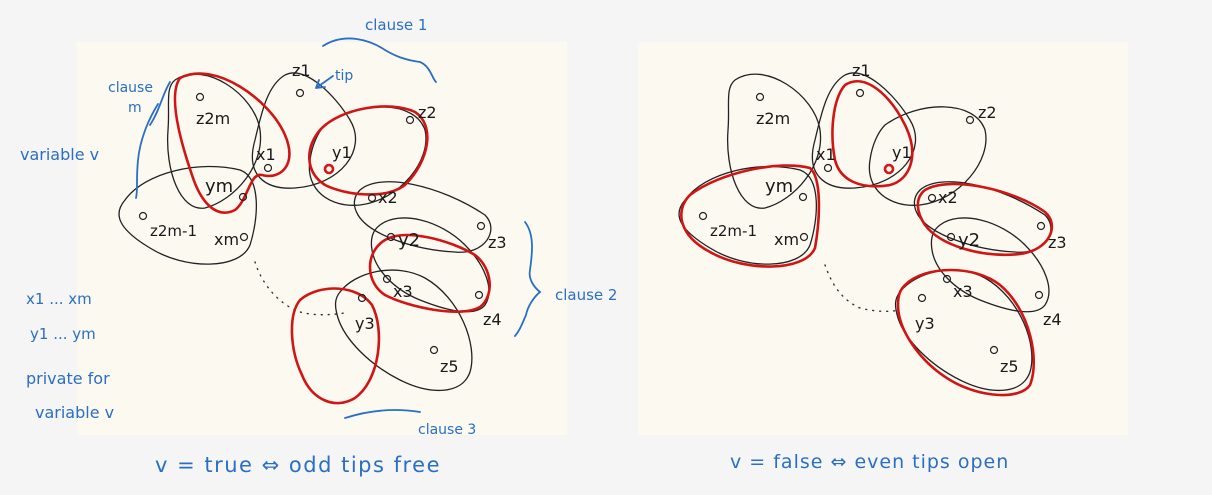  I want to click on vertex-z2, so click(410, 120).